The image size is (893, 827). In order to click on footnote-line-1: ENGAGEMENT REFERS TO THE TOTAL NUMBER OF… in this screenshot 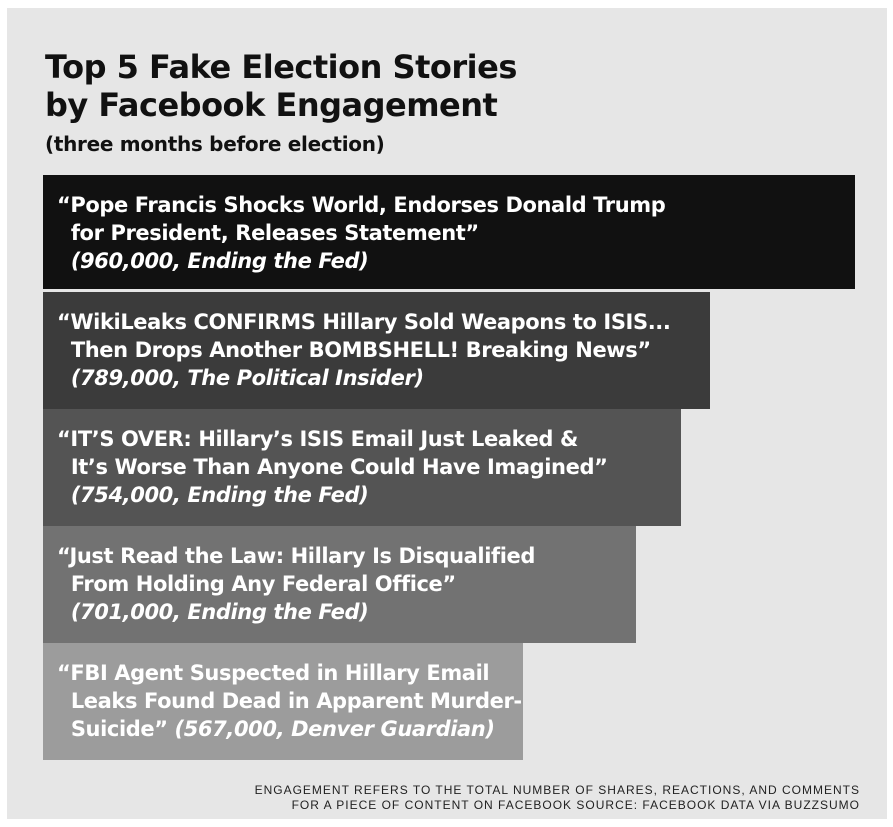, I will do `click(557, 790)`.